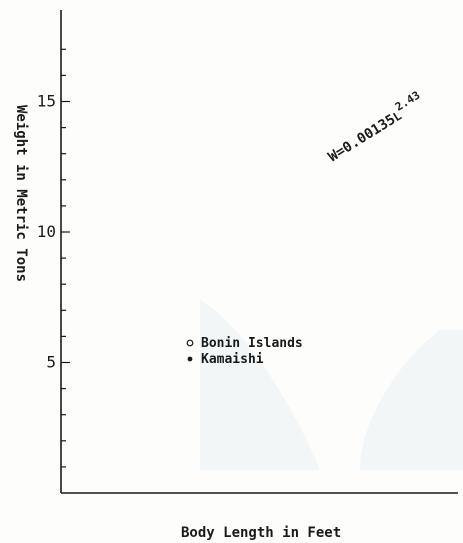 This screenshot has height=543, width=463. What do you see at coordinates (51, 362) in the screenshot?
I see `y-tick-label: 5` at bounding box center [51, 362].